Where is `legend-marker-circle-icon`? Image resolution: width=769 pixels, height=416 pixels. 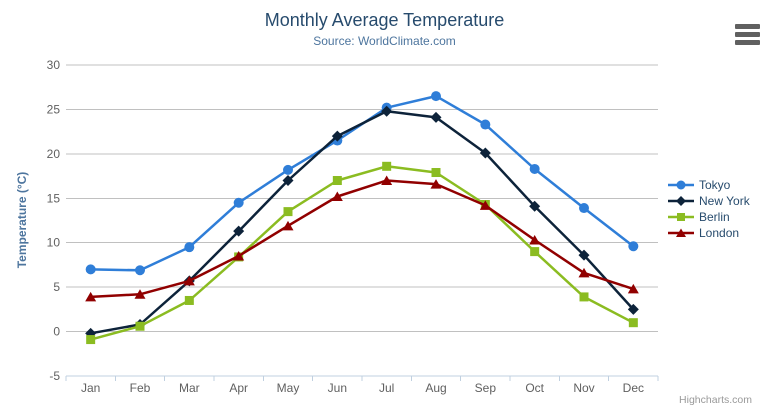 legend-marker-circle-icon is located at coordinates (681, 185).